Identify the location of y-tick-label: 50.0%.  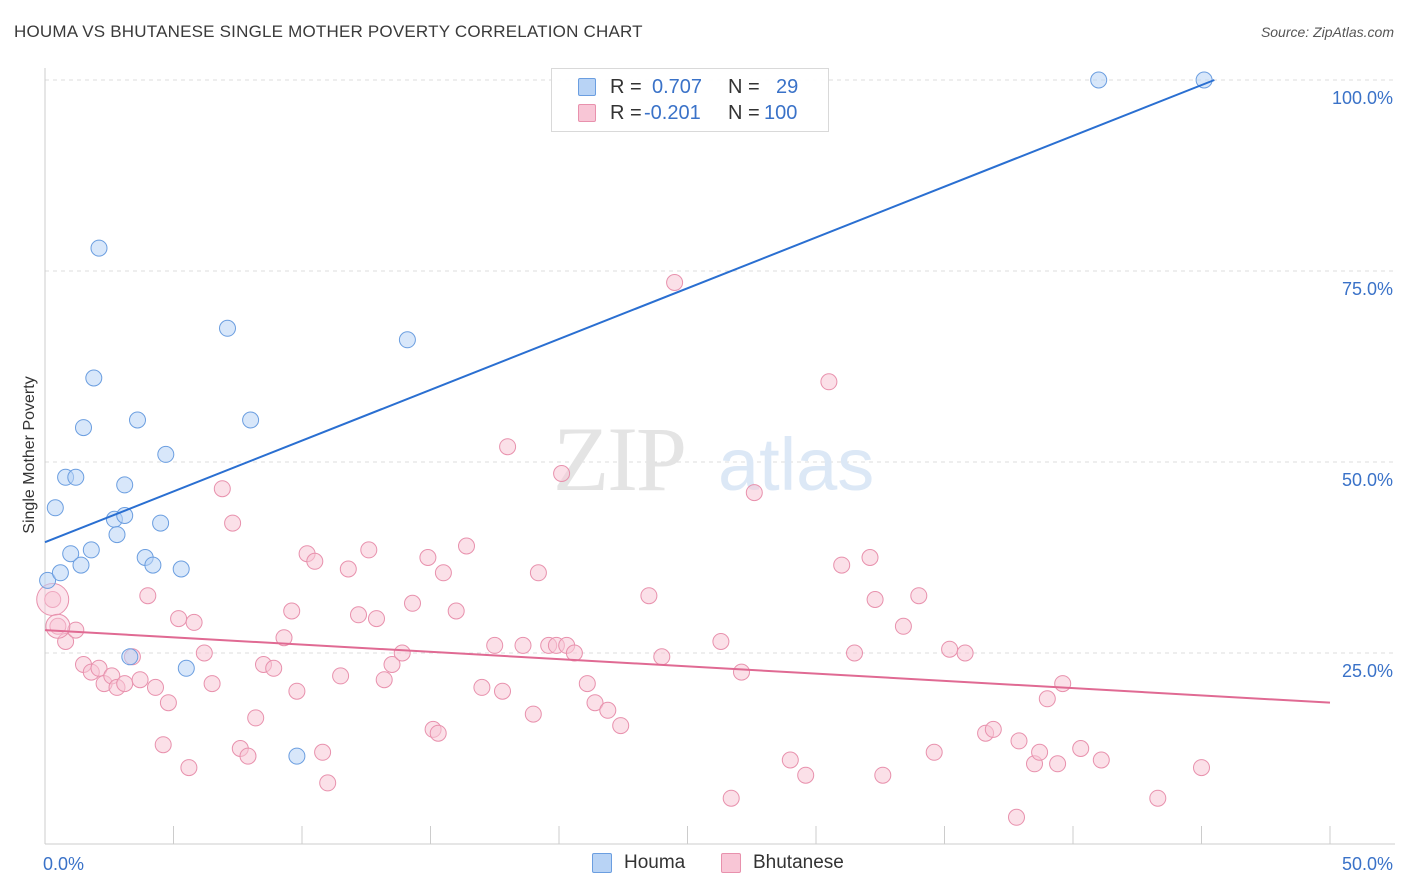
(1367, 480).